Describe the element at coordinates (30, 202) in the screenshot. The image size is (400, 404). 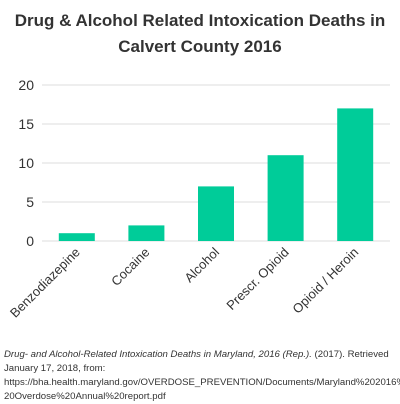
I see `y-tick-label-5: 5` at that location.